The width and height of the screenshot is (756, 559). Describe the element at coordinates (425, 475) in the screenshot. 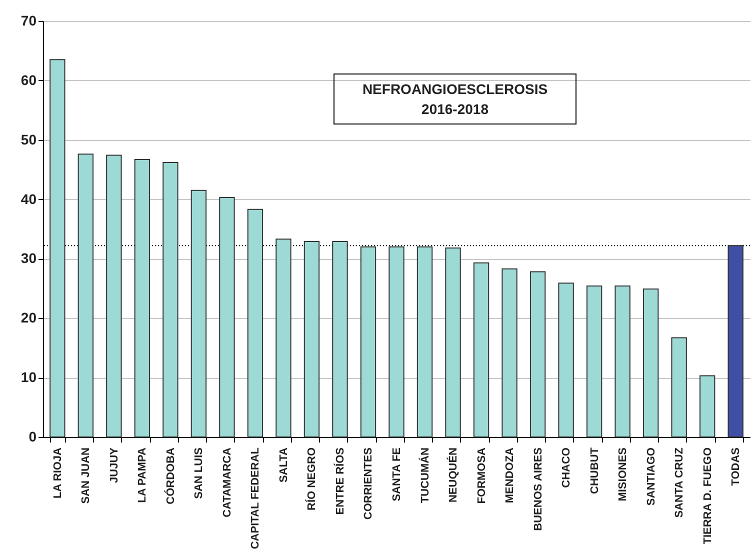

I see `x-tick-label: TUCUMÁN` at that location.